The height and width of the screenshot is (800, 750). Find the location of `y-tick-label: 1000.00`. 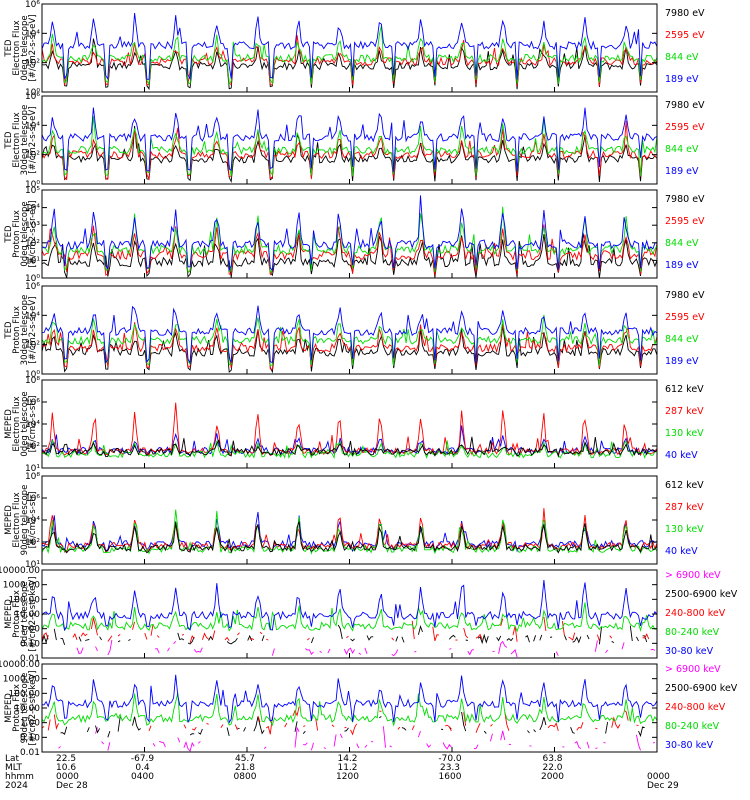

y-tick-label: 1000.00 is located at coordinates (21, 586).